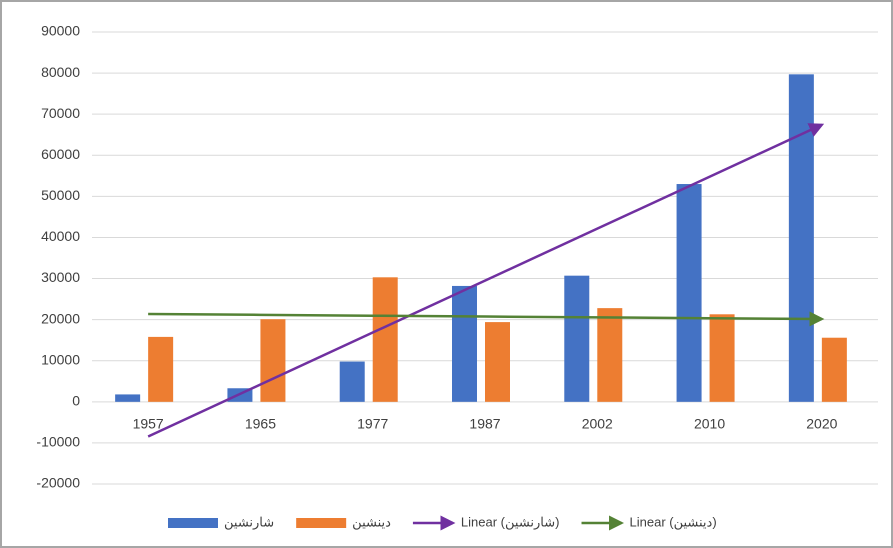 Image resolution: width=893 pixels, height=548 pixels. Describe the element at coordinates (249, 522) in the screenshot. I see `legend-label: شارنشین` at that location.